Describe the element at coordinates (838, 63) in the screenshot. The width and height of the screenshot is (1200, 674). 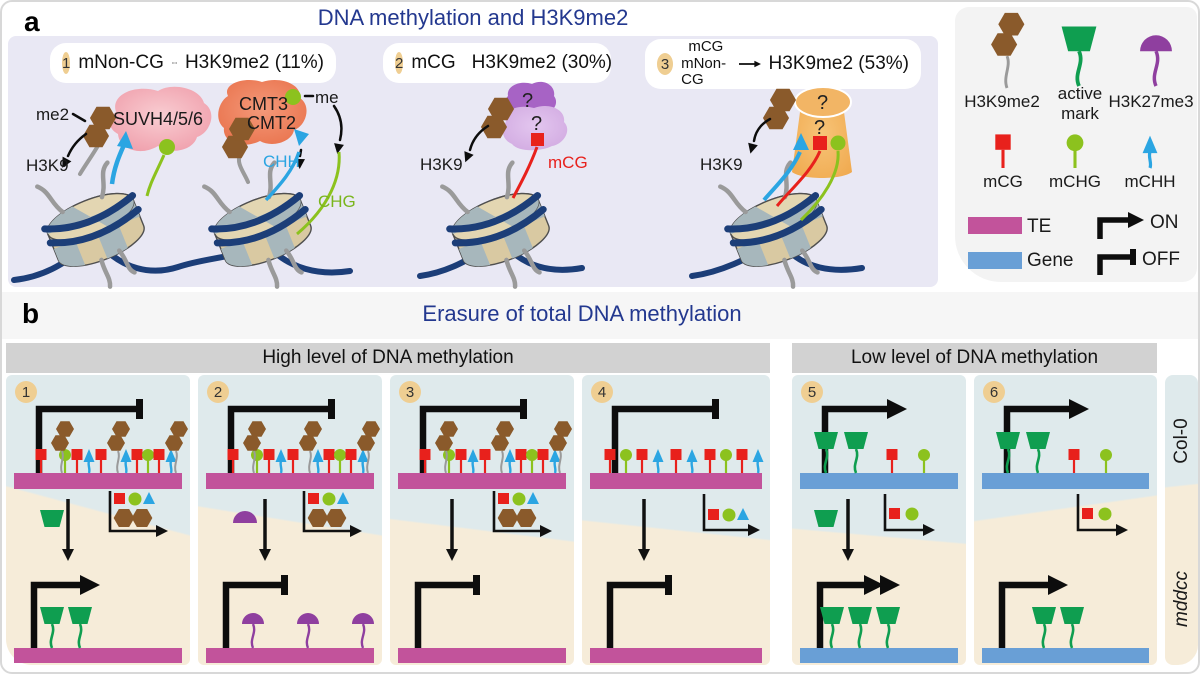
I see `model-3-right: H3K9me2 (53%)` at that location.